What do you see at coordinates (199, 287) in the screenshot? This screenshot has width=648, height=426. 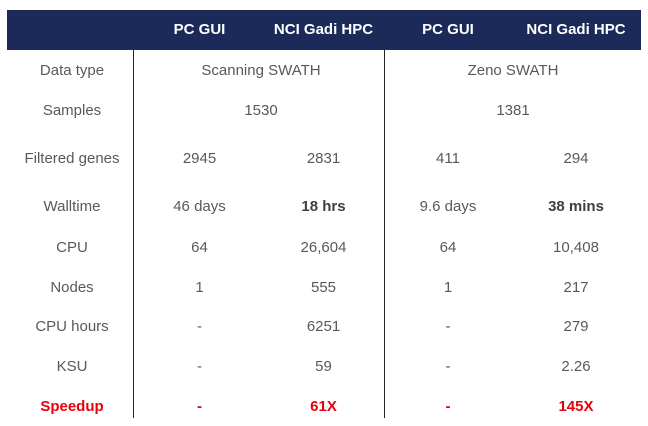 I see `cell-pc-gui-1: 1` at bounding box center [199, 287].